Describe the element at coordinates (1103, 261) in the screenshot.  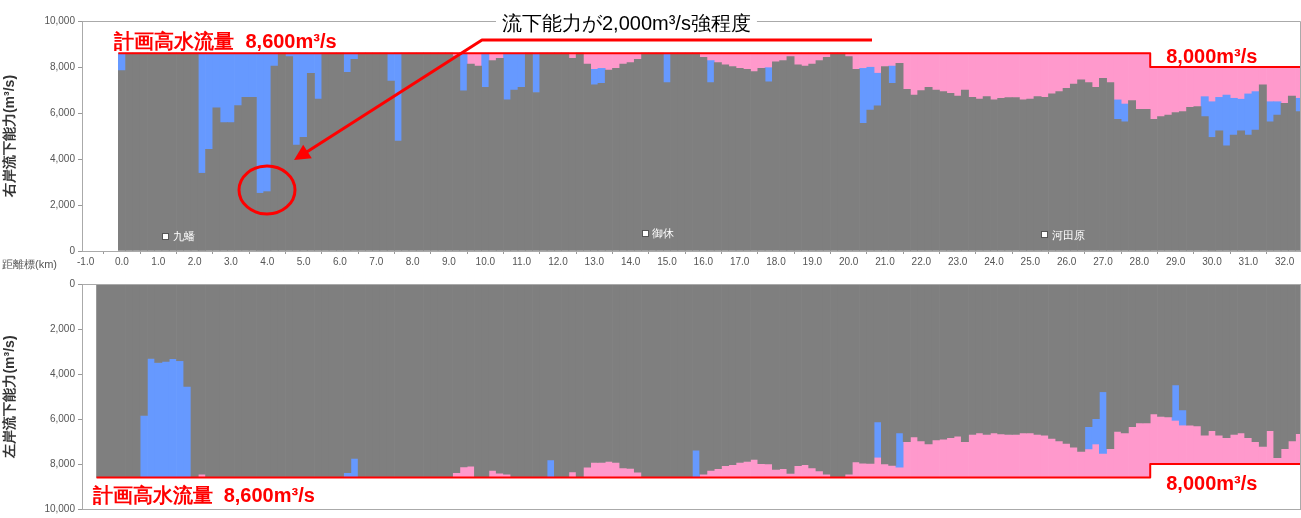
I see `x-tick-label: 27.0` at that location.